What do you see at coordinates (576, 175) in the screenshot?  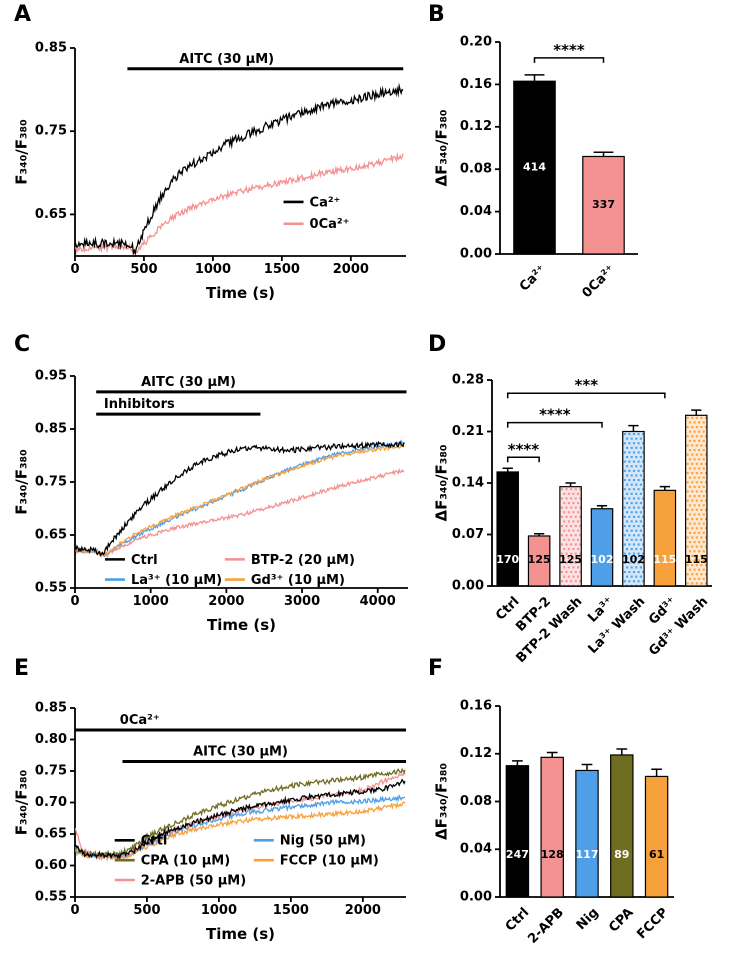 I see `panel-b-bar-chart` at bounding box center [576, 175].